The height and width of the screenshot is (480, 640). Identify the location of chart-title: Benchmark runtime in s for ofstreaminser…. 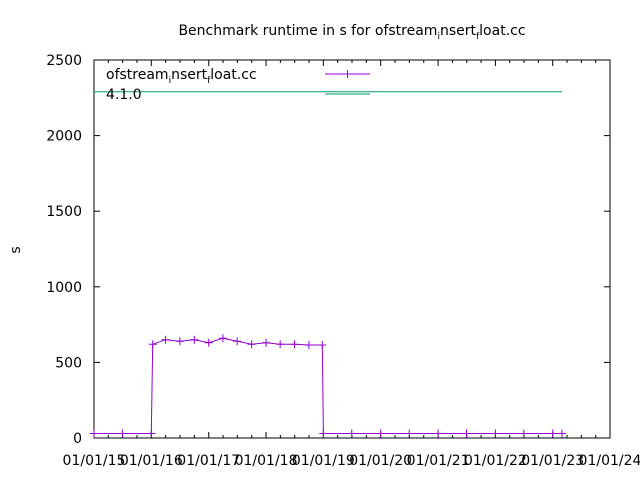
(351, 32).